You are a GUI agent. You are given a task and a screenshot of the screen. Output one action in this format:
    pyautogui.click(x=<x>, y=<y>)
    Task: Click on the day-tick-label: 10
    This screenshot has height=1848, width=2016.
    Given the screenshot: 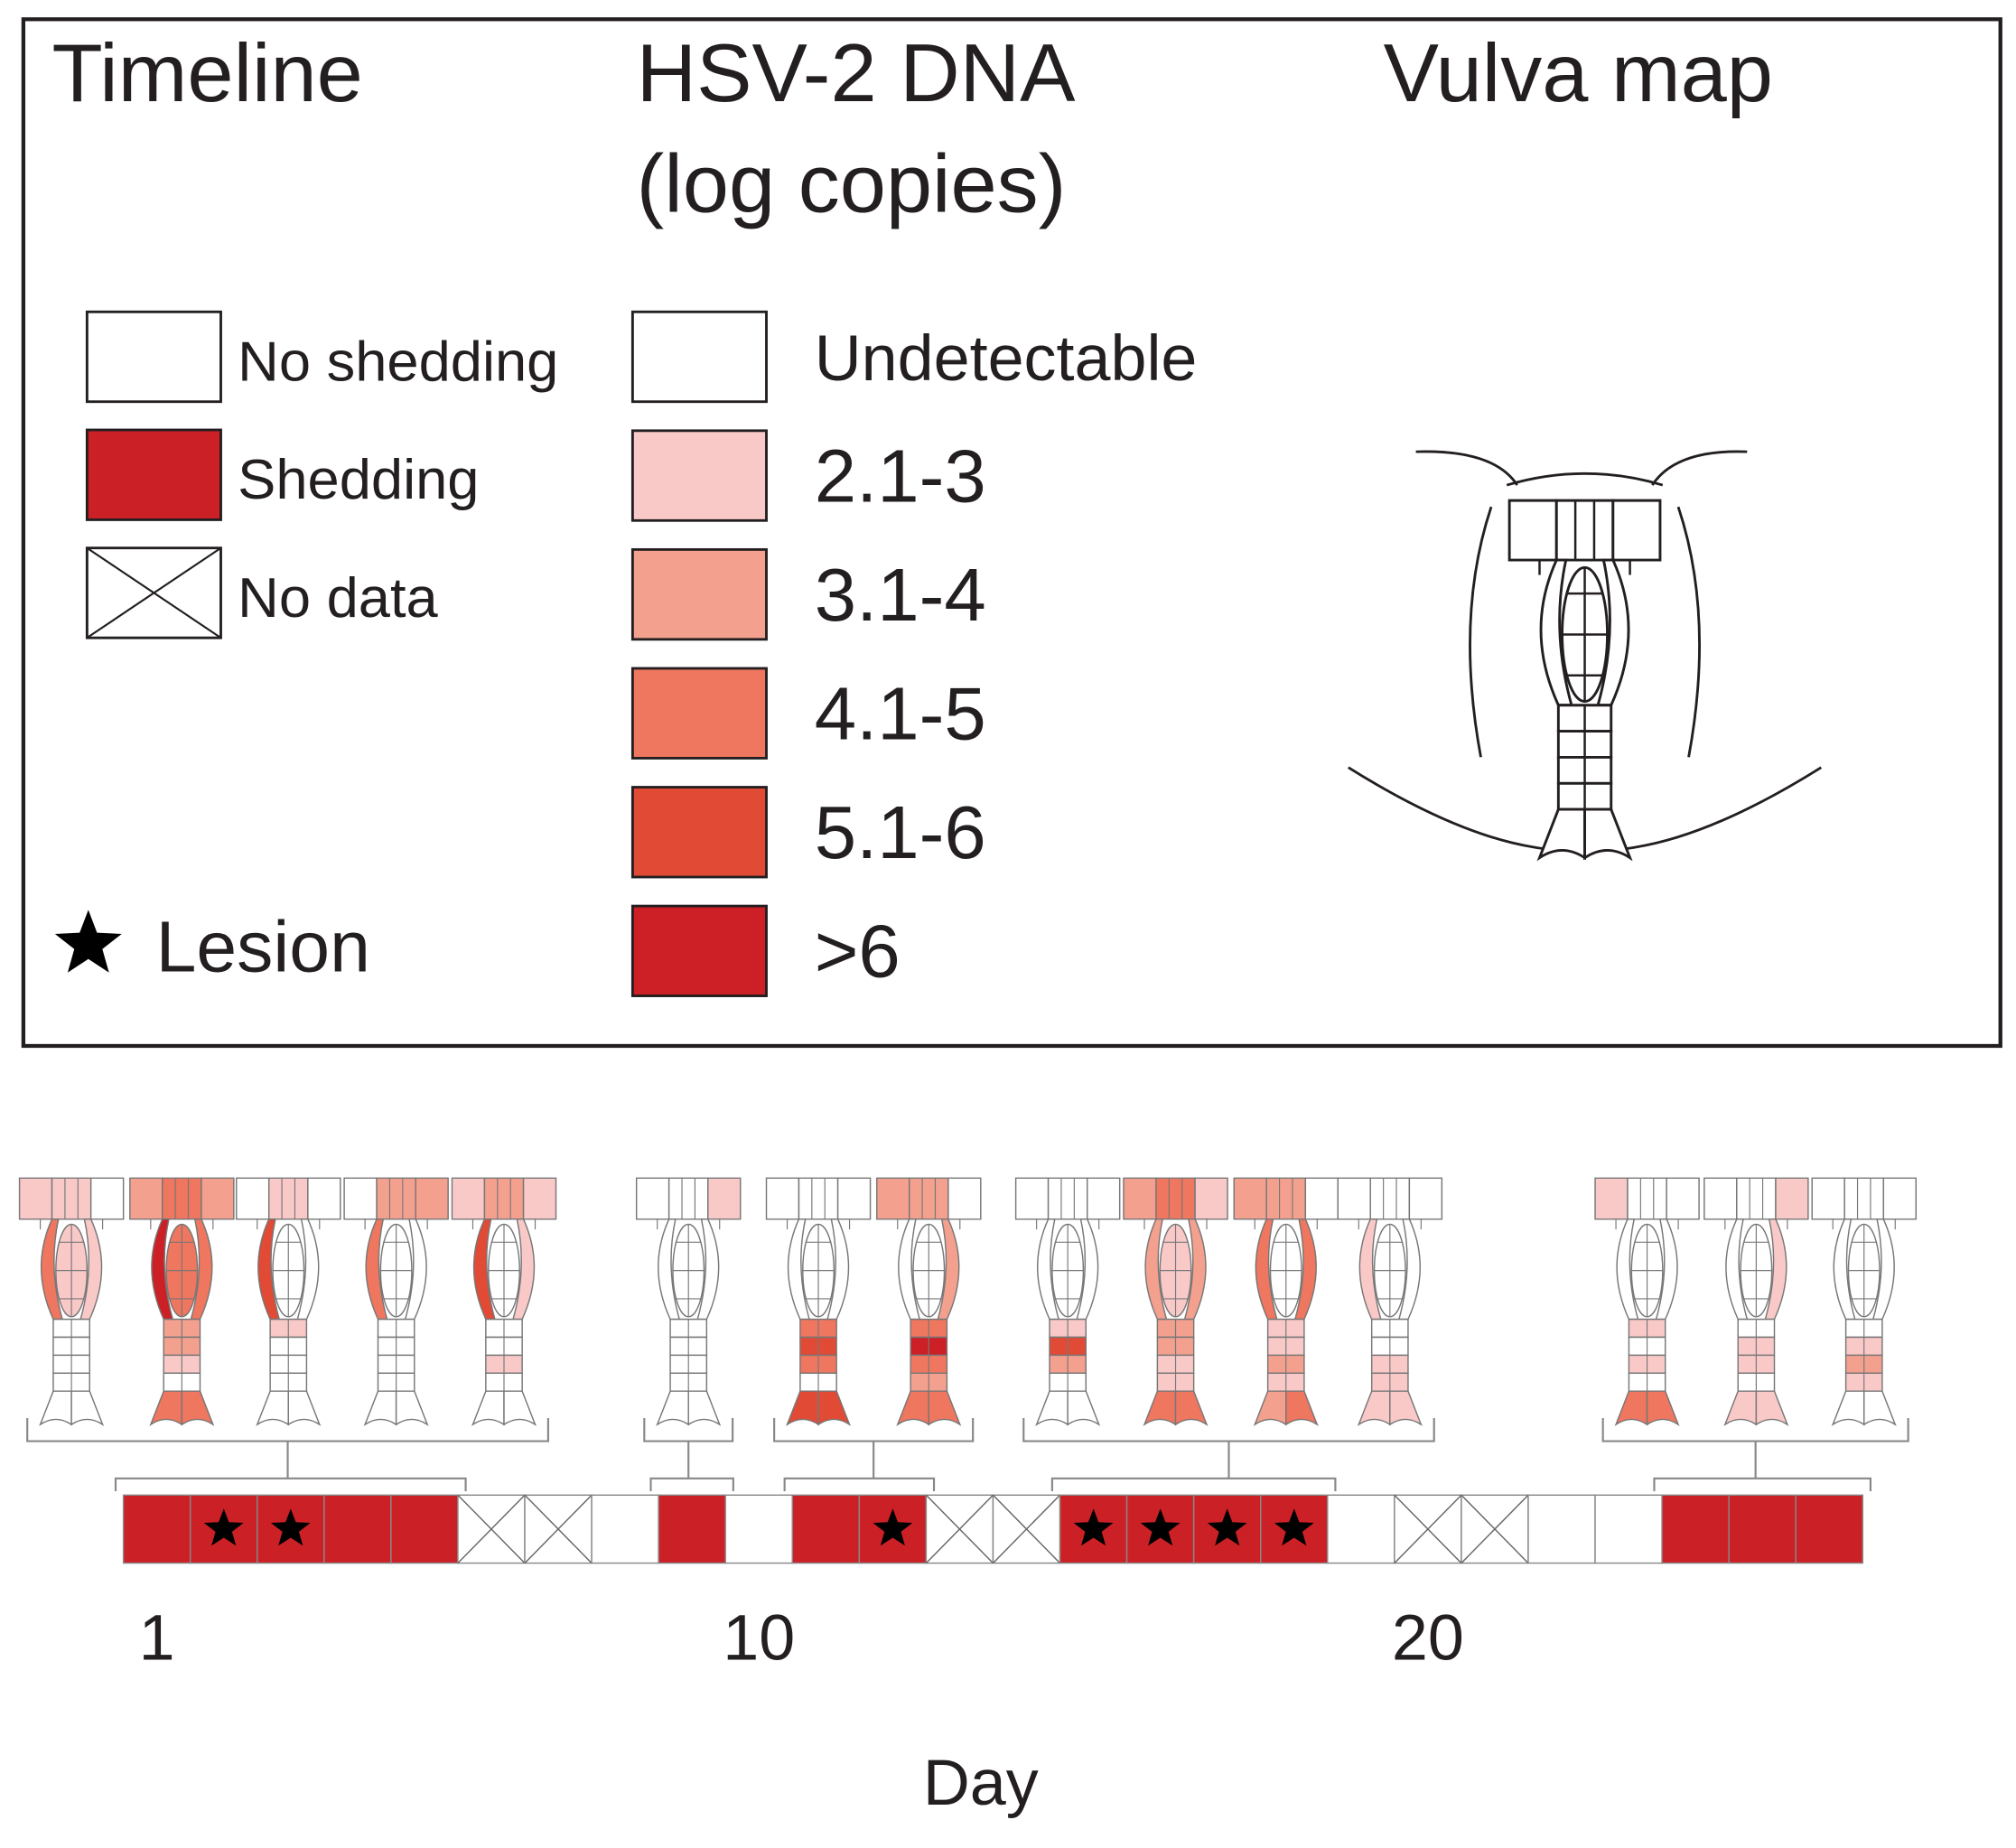 What is the action you would take?
    pyautogui.click(x=759, y=1638)
    